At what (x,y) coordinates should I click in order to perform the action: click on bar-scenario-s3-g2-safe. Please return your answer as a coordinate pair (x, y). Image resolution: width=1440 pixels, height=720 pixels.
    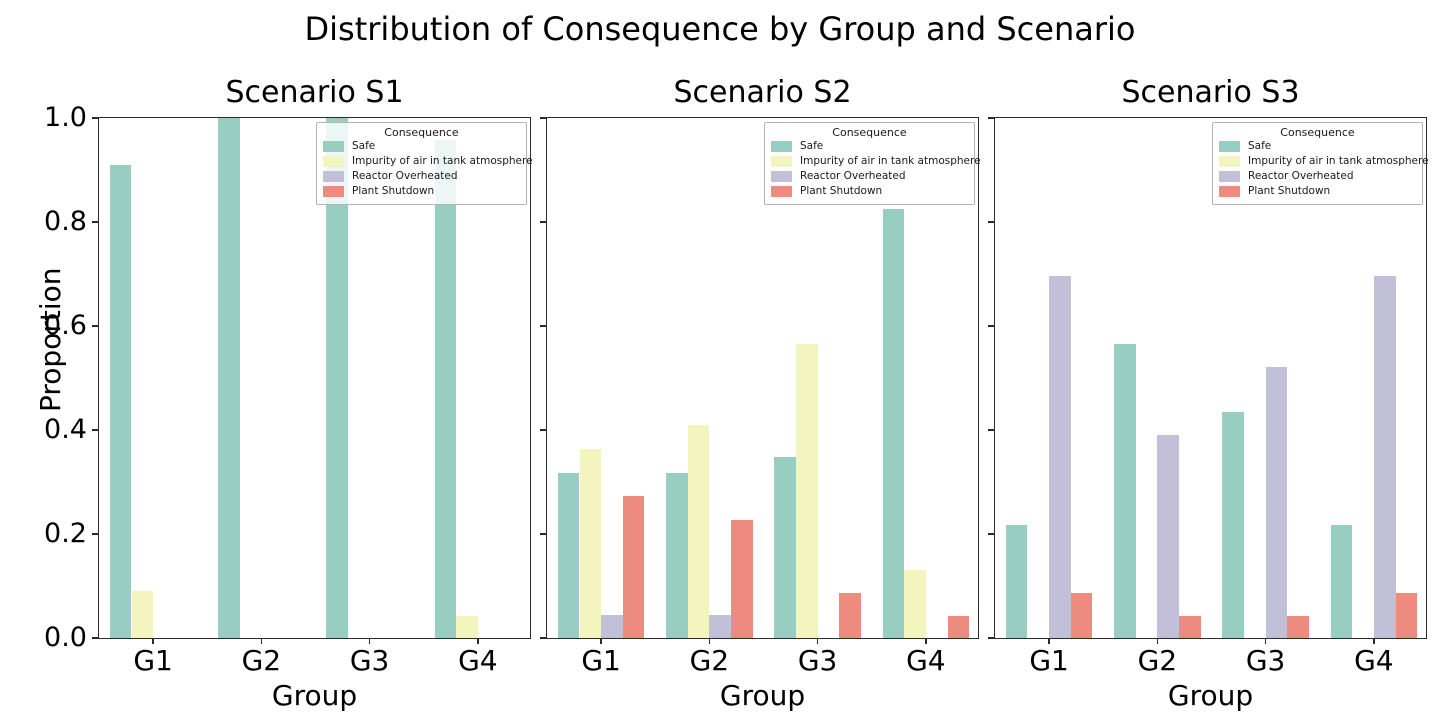
    Looking at the image, I should click on (1125, 491).